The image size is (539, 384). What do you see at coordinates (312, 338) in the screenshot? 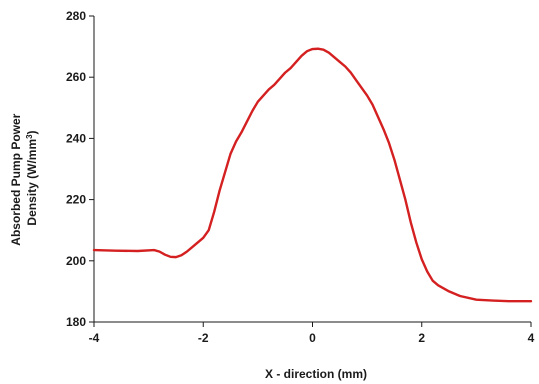
I see `x-tick-label-0: 0` at bounding box center [312, 338].